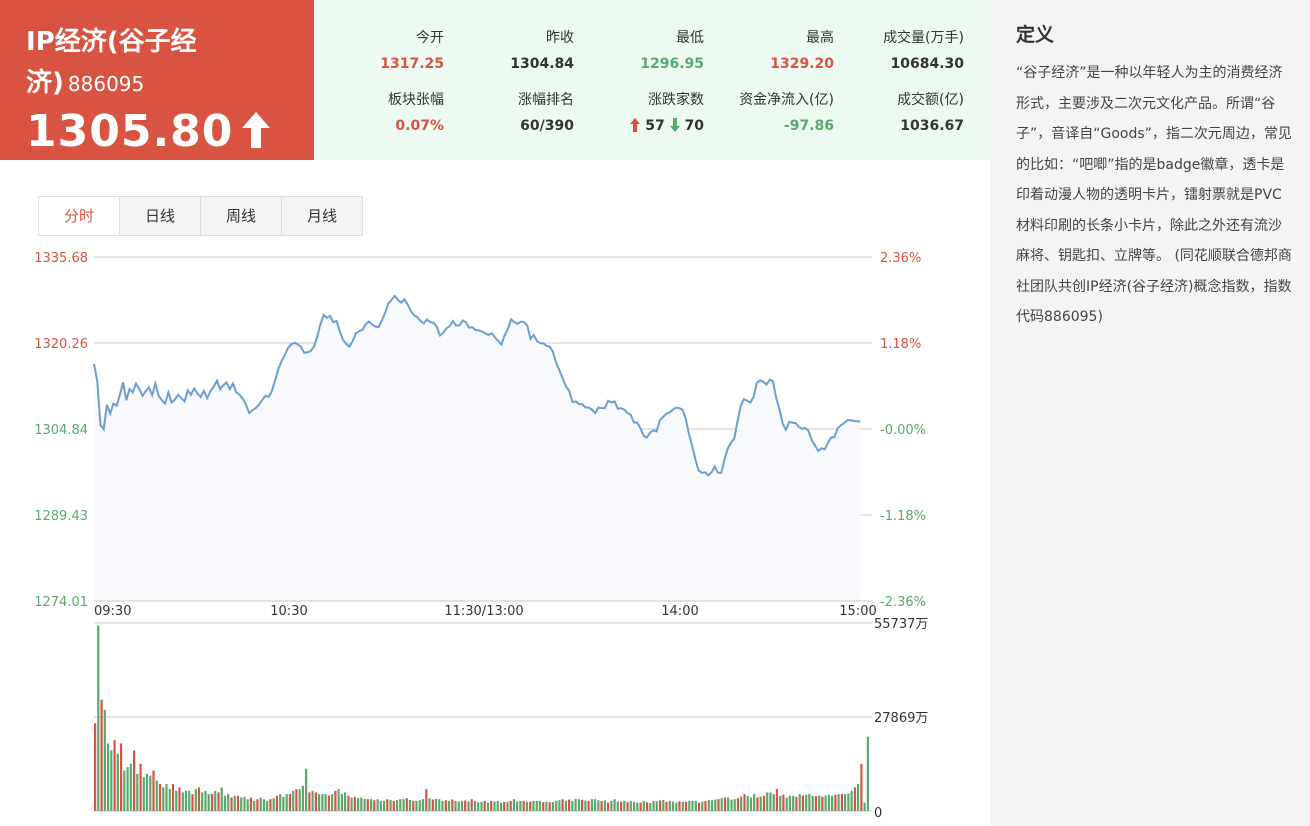 The width and height of the screenshot is (1310, 826). What do you see at coordinates (61, 344) in the screenshot?
I see `price-tick-label: 1320.26` at bounding box center [61, 344].